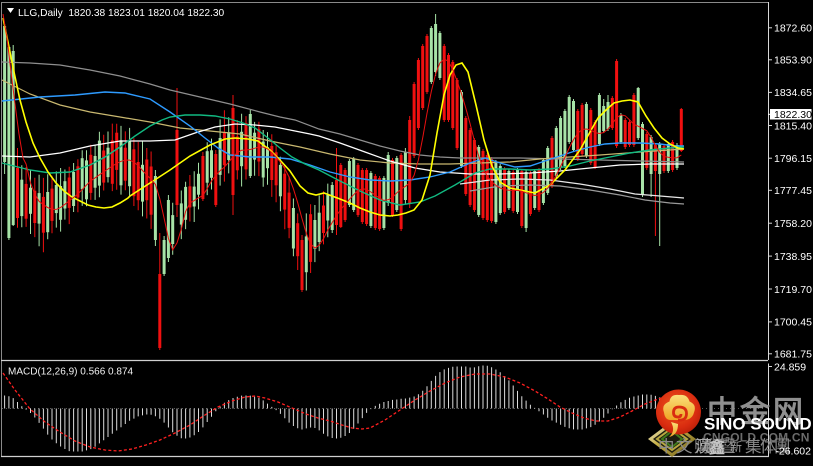 This screenshot has height=466, width=813. I want to click on svg-text: 鑫, so click(716, 447).